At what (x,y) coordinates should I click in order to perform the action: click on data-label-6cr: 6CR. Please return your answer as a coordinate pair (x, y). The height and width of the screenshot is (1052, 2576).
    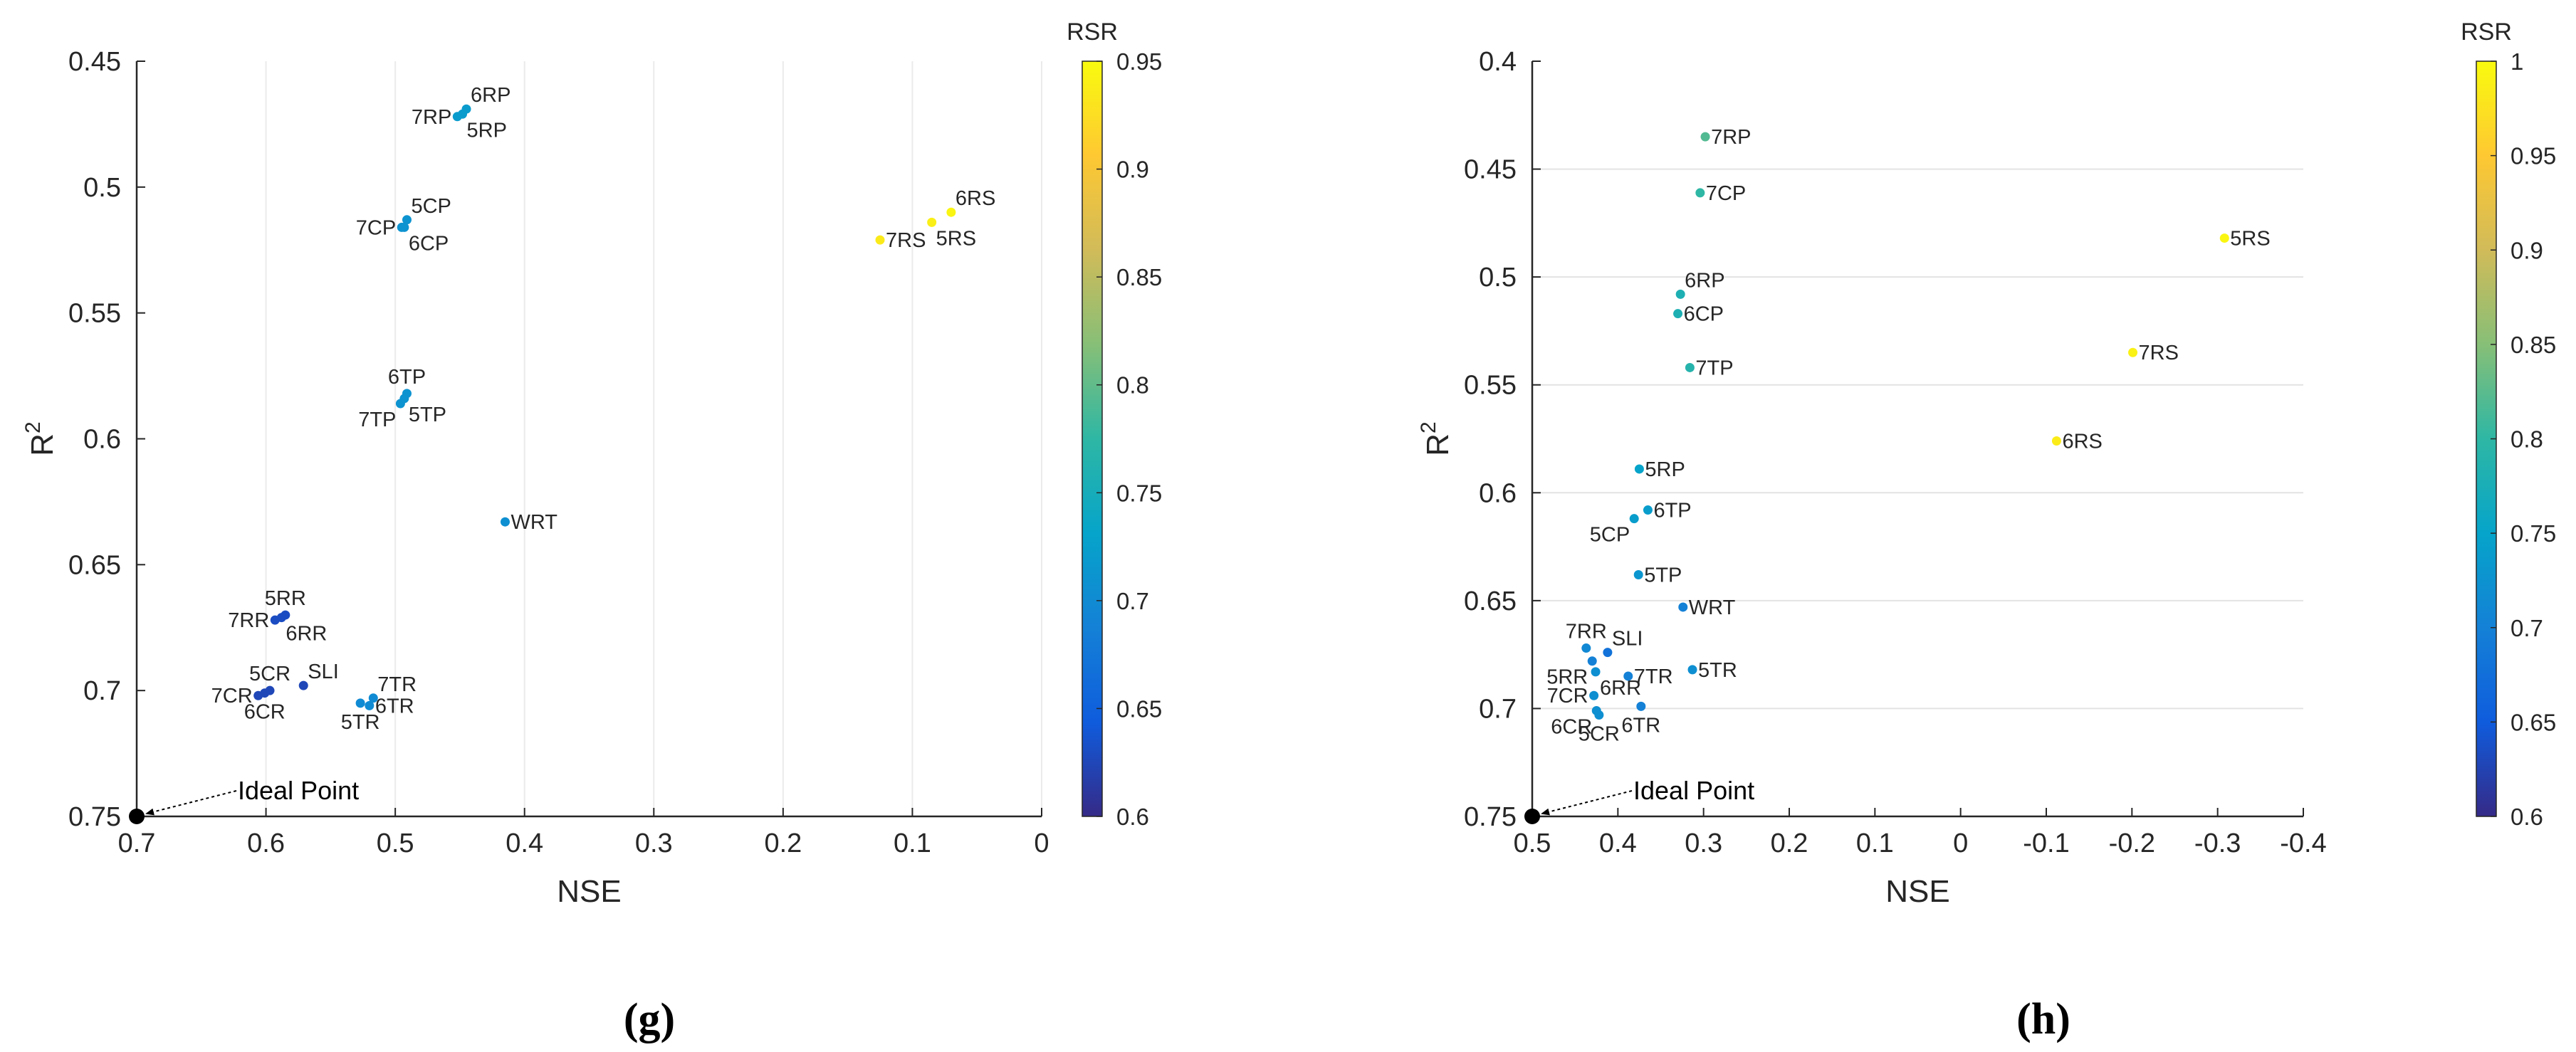
    Looking at the image, I should click on (265, 712).